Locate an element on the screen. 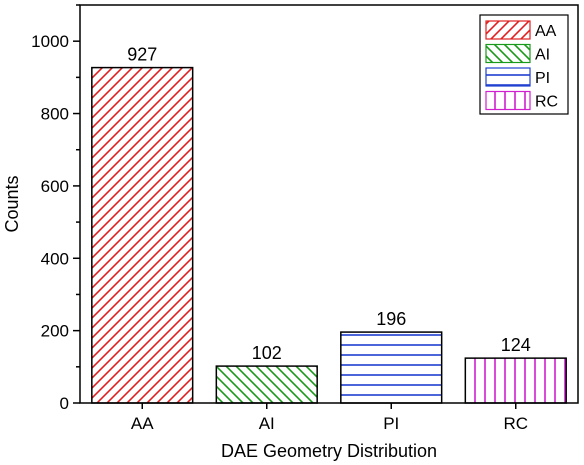  x-axis-title: DAE Geometry Distribution is located at coordinates (329, 451).